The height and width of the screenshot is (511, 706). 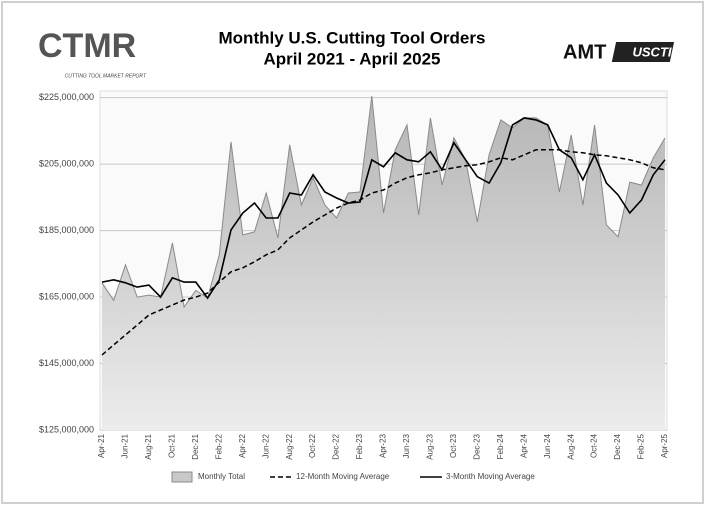 What do you see at coordinates (406, 445) in the screenshot?
I see `x-tick-label: Jun-23` at bounding box center [406, 445].